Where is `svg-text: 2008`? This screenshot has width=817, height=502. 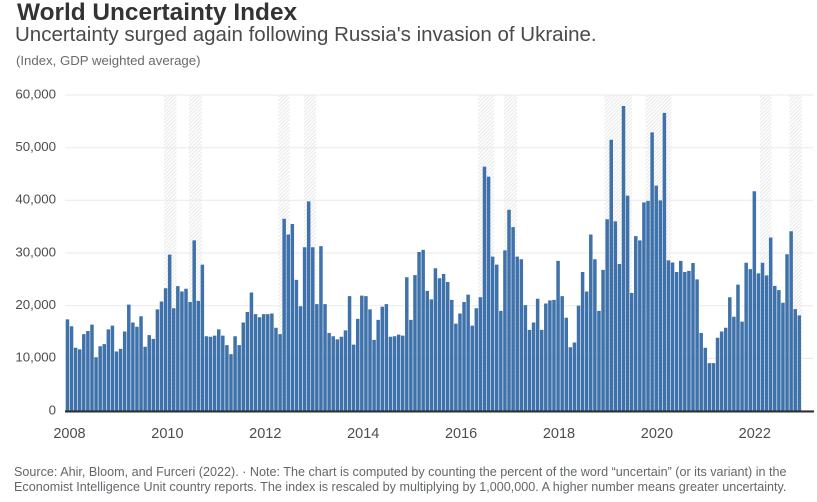 svg-text: 2008 is located at coordinates (69, 434).